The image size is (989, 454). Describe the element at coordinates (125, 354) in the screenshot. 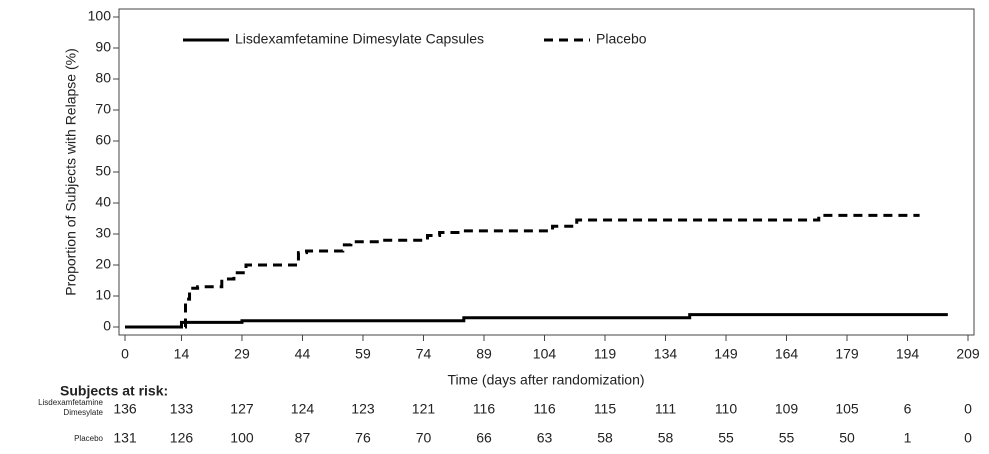

I see `x-tick-label: 0` at that location.